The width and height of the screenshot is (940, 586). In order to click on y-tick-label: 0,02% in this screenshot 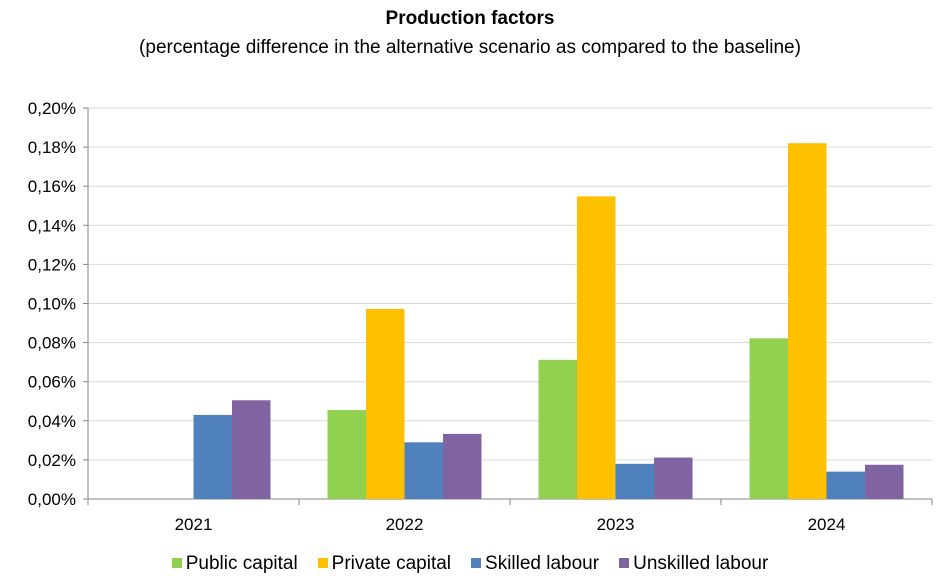, I will do `click(52, 460)`.